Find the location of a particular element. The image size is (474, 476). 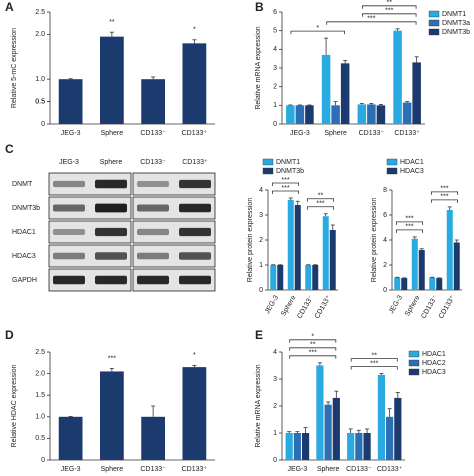

y-tick-label: 2 is located at coordinates (385, 265).